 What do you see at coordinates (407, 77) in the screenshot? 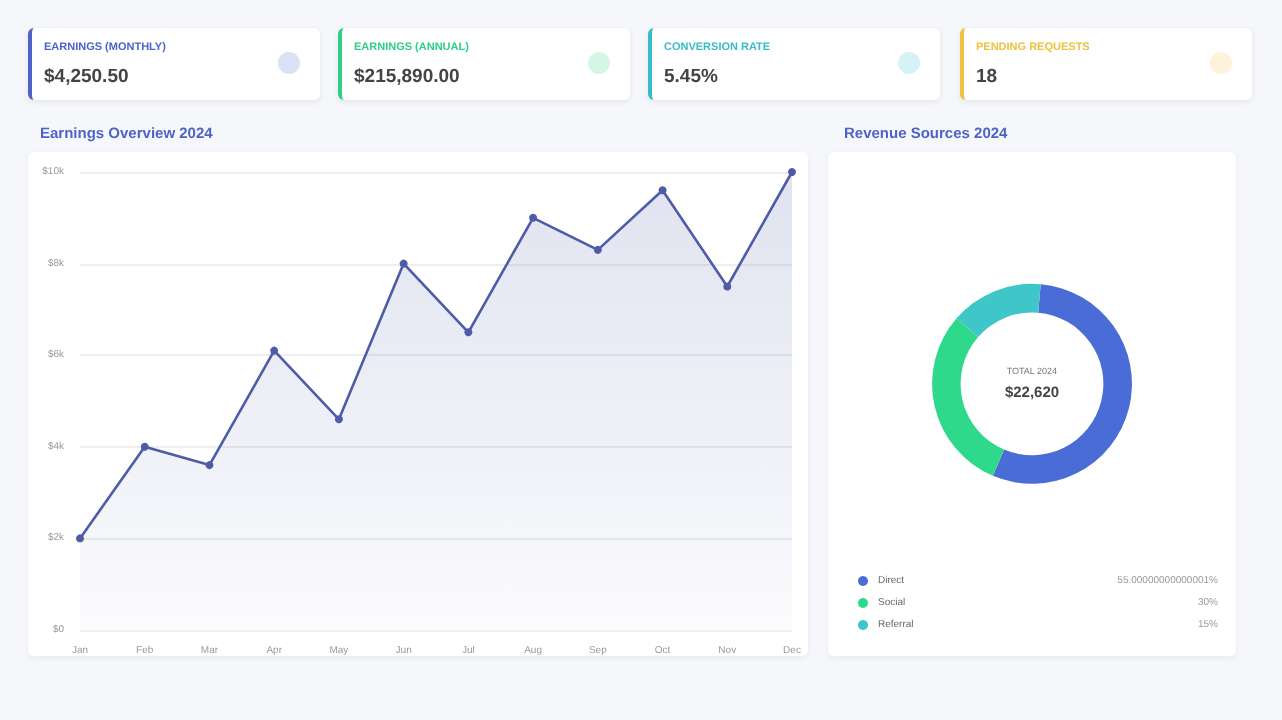
I see `text: $215,890.00` at bounding box center [407, 77].